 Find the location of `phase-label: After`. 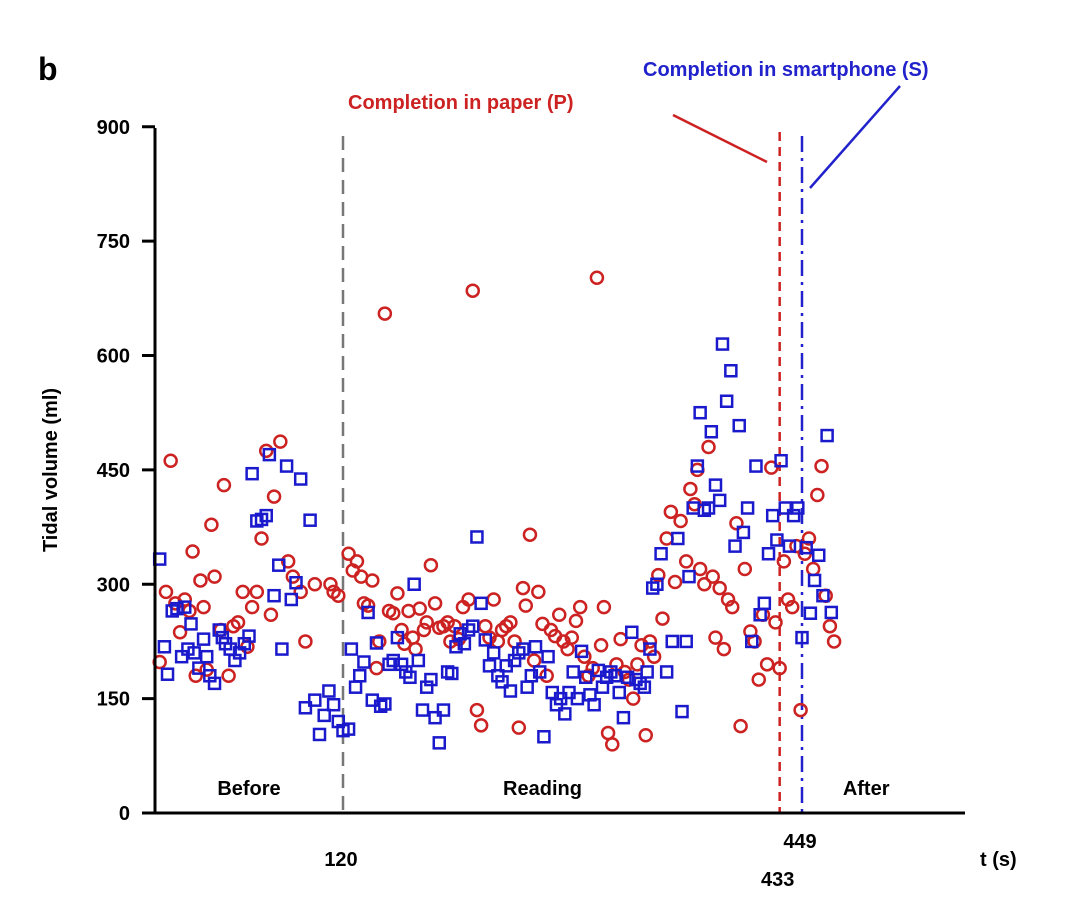

phase-label: After is located at coordinates (866, 789).